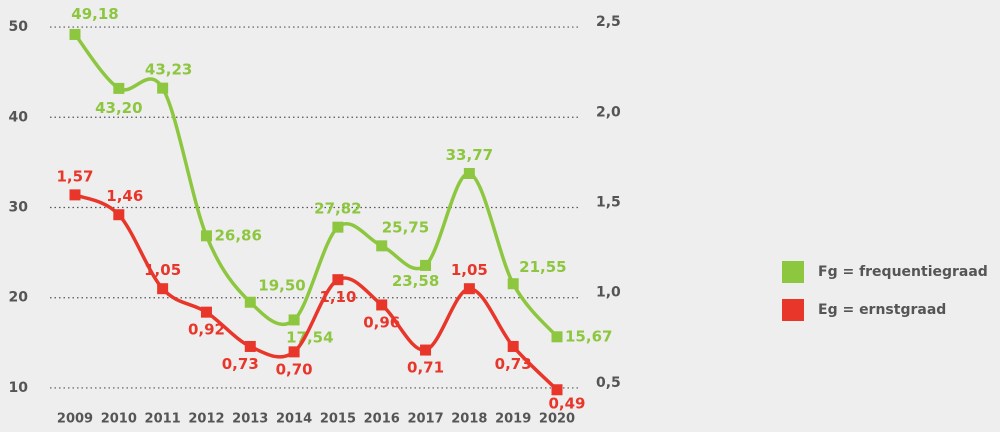  I want to click on data-label: 43,23, so click(168, 70).